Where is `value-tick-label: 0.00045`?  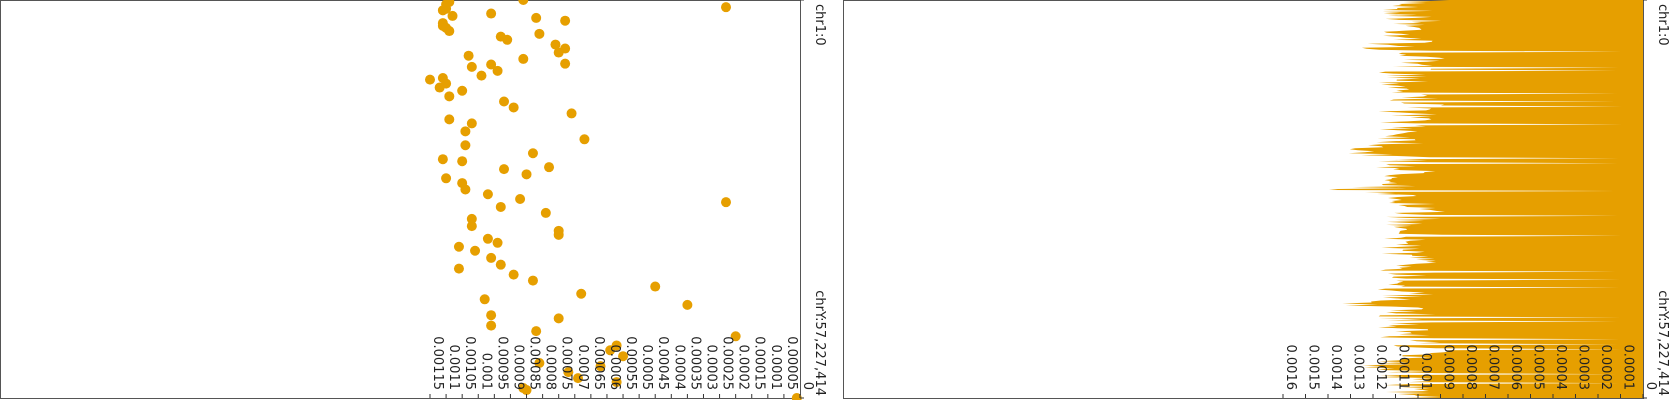 value-tick-label: 0.00045 is located at coordinates (662, 363).